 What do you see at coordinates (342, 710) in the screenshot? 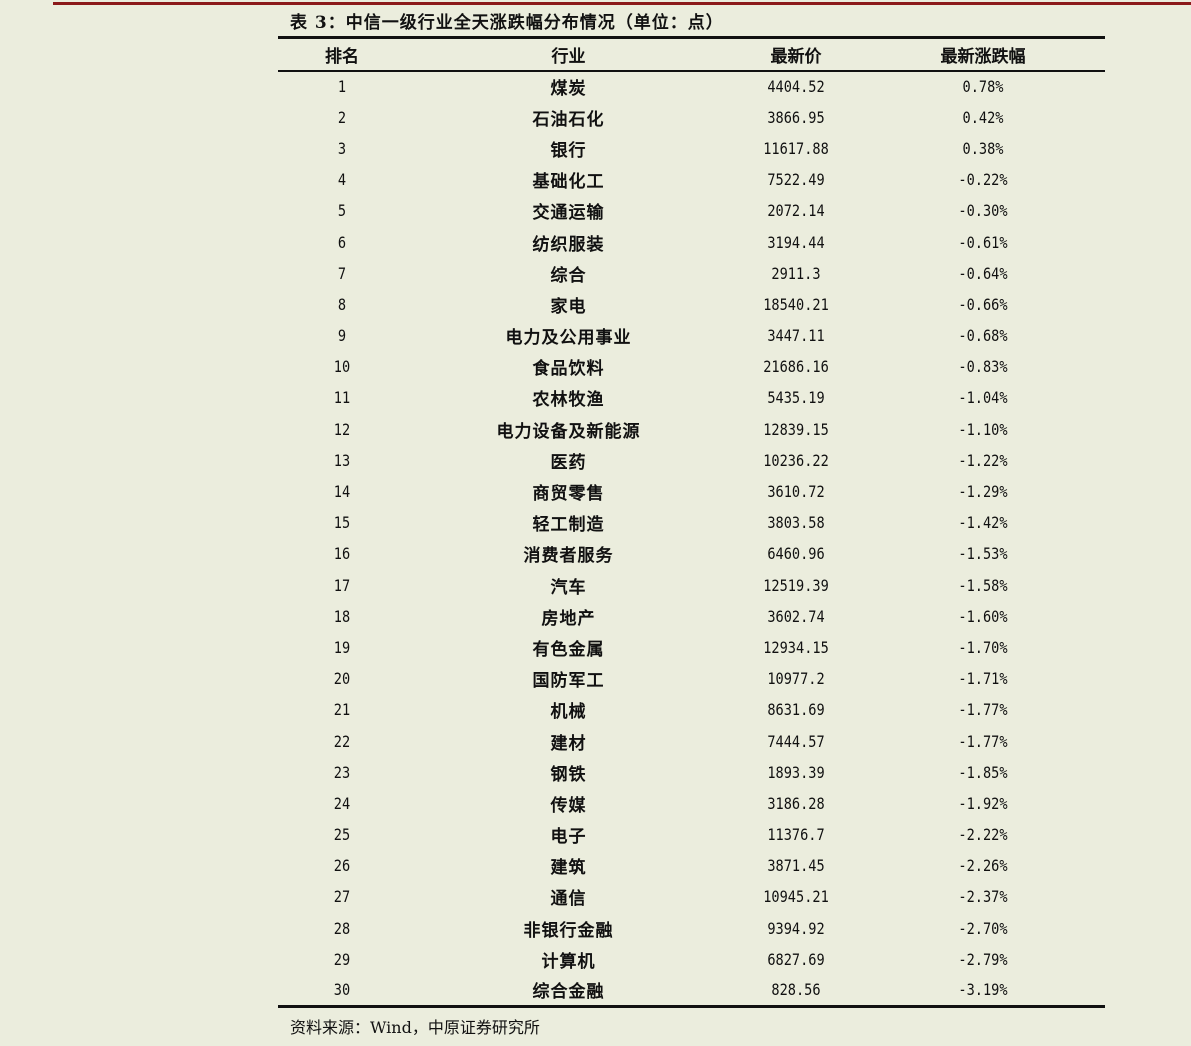
I see `cell-rank: 21` at bounding box center [342, 710].